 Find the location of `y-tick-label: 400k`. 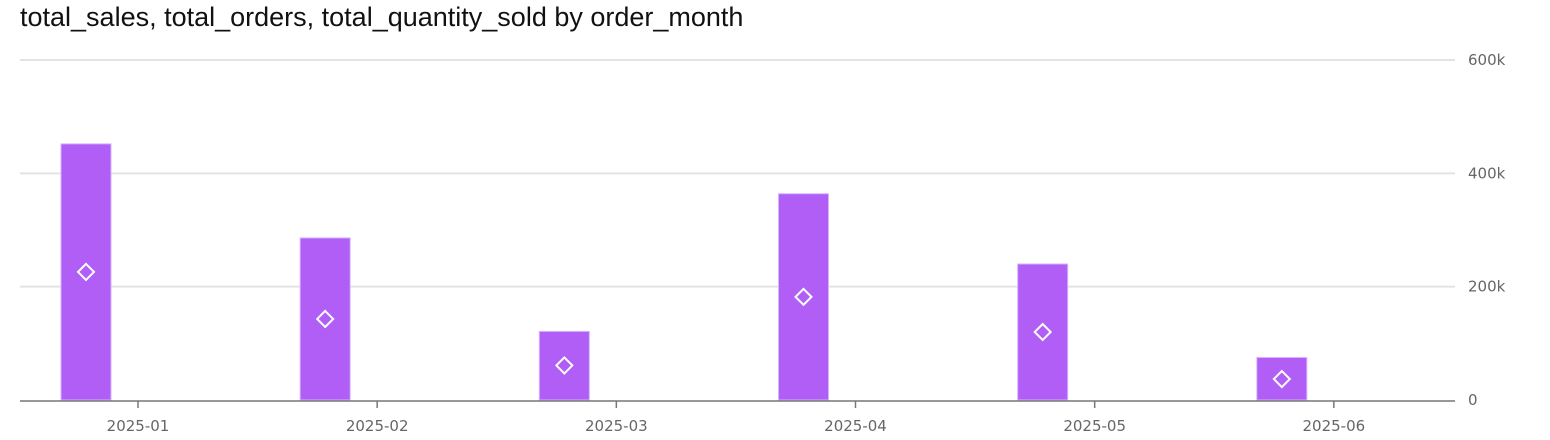

y-tick-label: 400k is located at coordinates (1487, 173).